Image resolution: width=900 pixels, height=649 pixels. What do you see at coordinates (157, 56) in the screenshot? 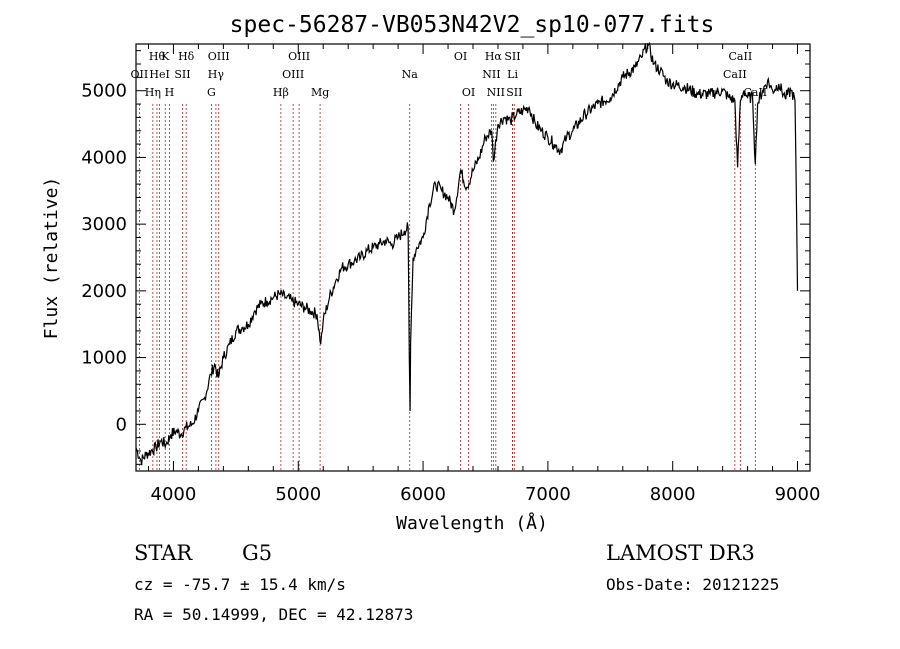
I see `line-marker-label: Hθ` at bounding box center [157, 56].